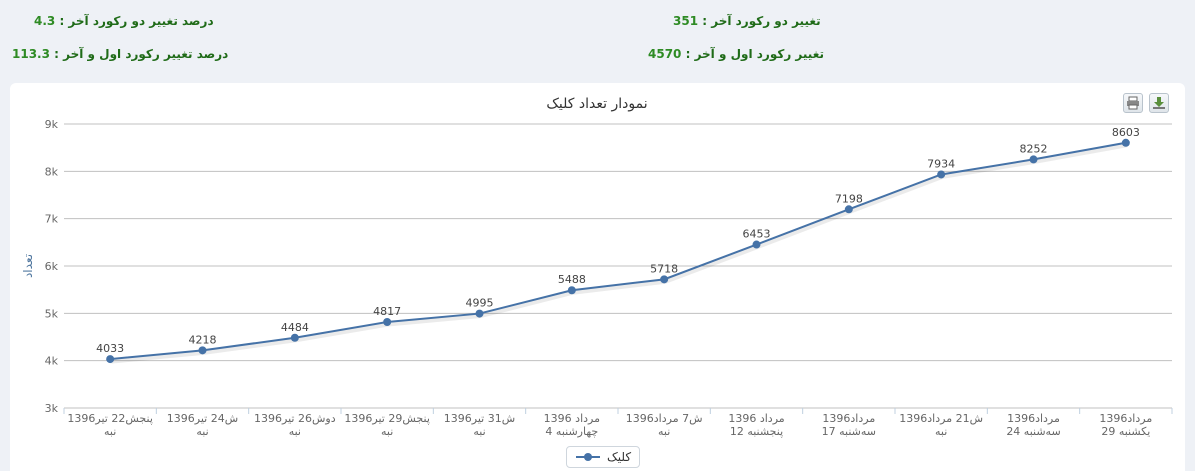 Image resolution: width=1195 pixels, height=471 pixels. I want to click on x-tick-label: 1396دوش26 تیر نبه, so click(295, 425).